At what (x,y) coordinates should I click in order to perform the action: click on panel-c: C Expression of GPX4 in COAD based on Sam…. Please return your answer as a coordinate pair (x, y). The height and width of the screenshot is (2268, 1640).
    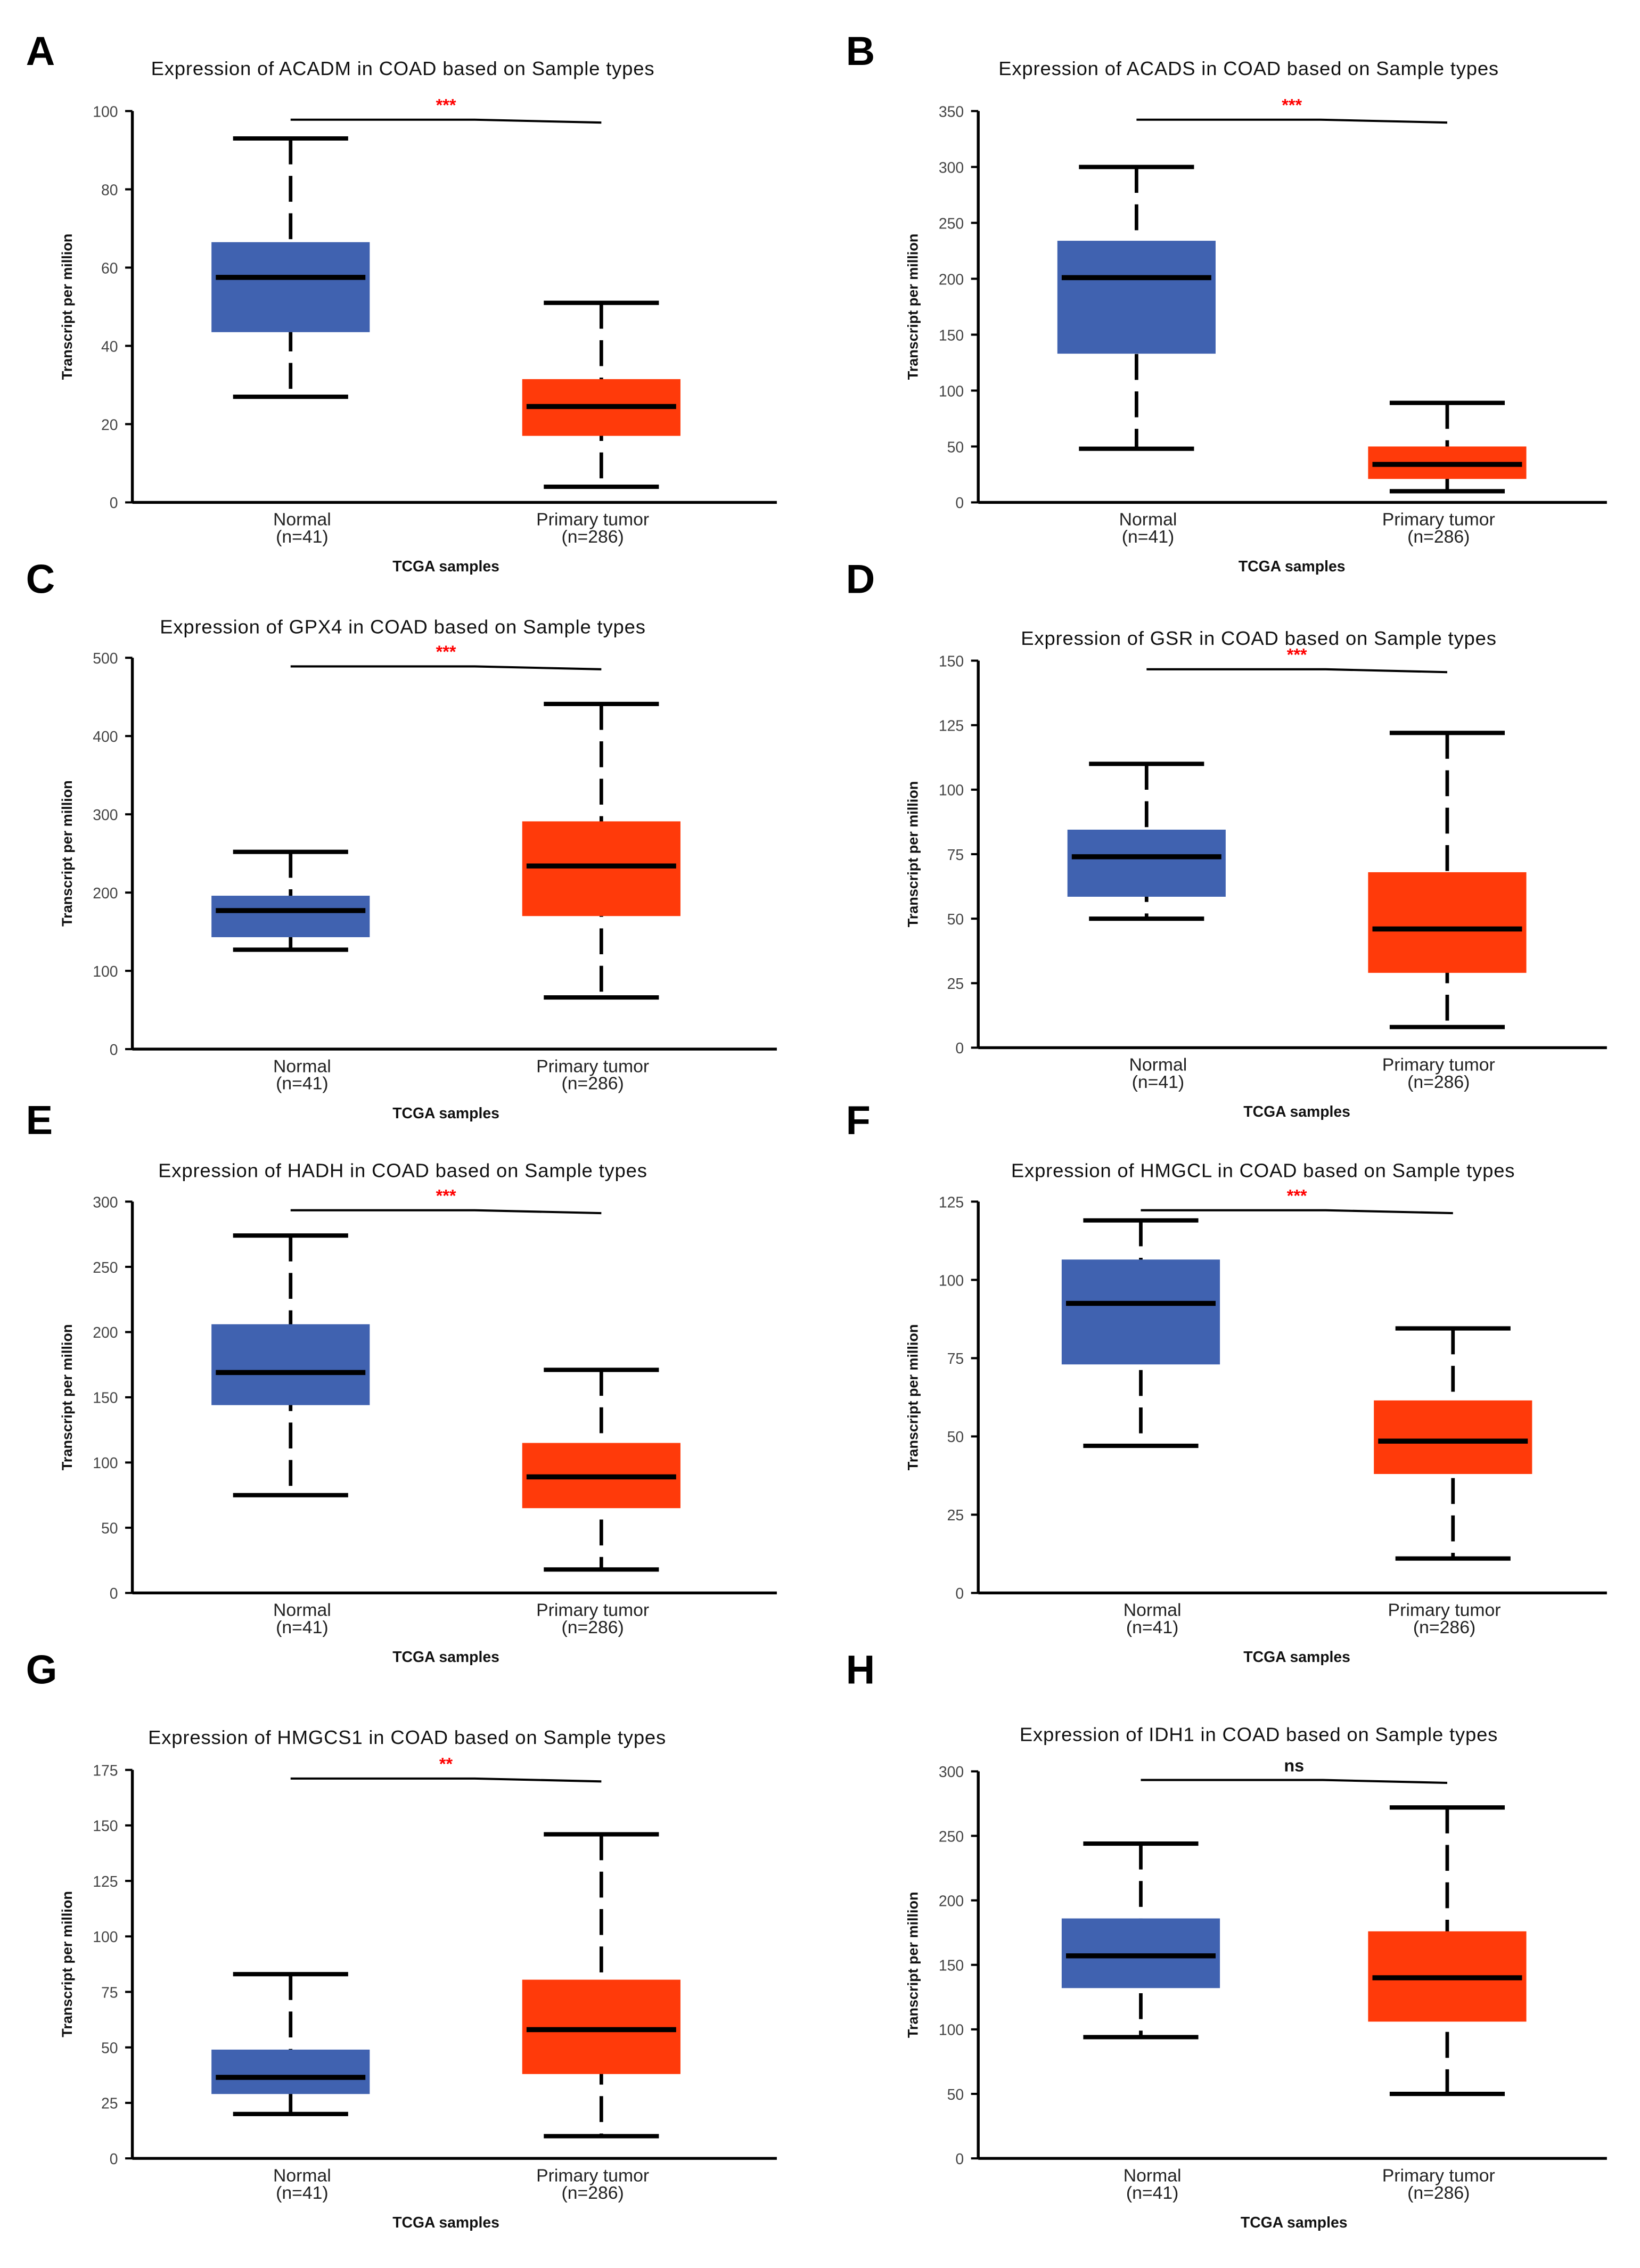
    Looking at the image, I should click on (401, 840).